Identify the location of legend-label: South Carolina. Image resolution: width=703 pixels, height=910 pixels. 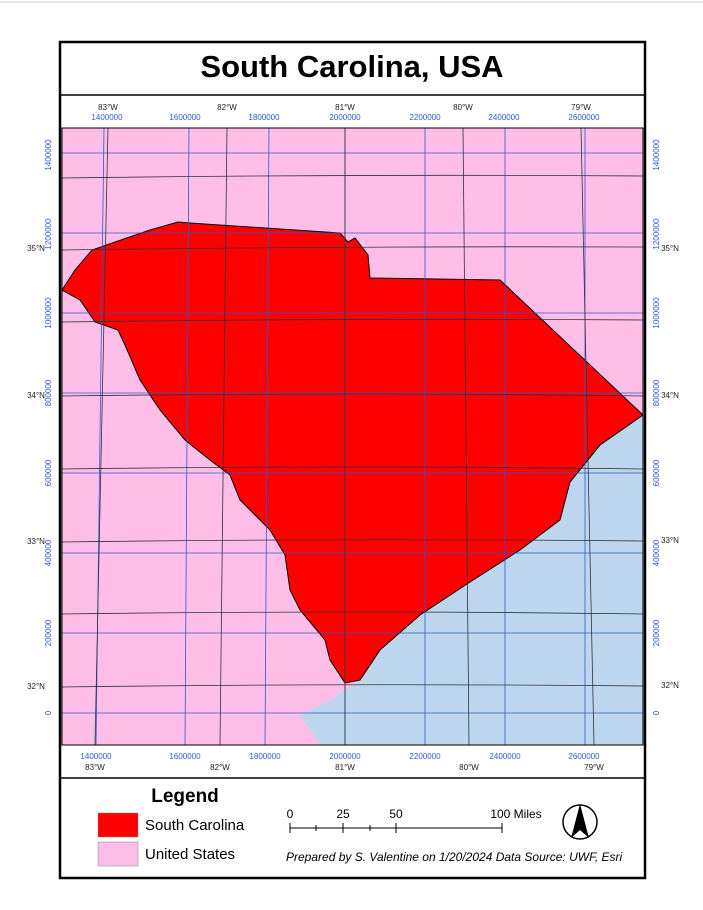
(195, 825).